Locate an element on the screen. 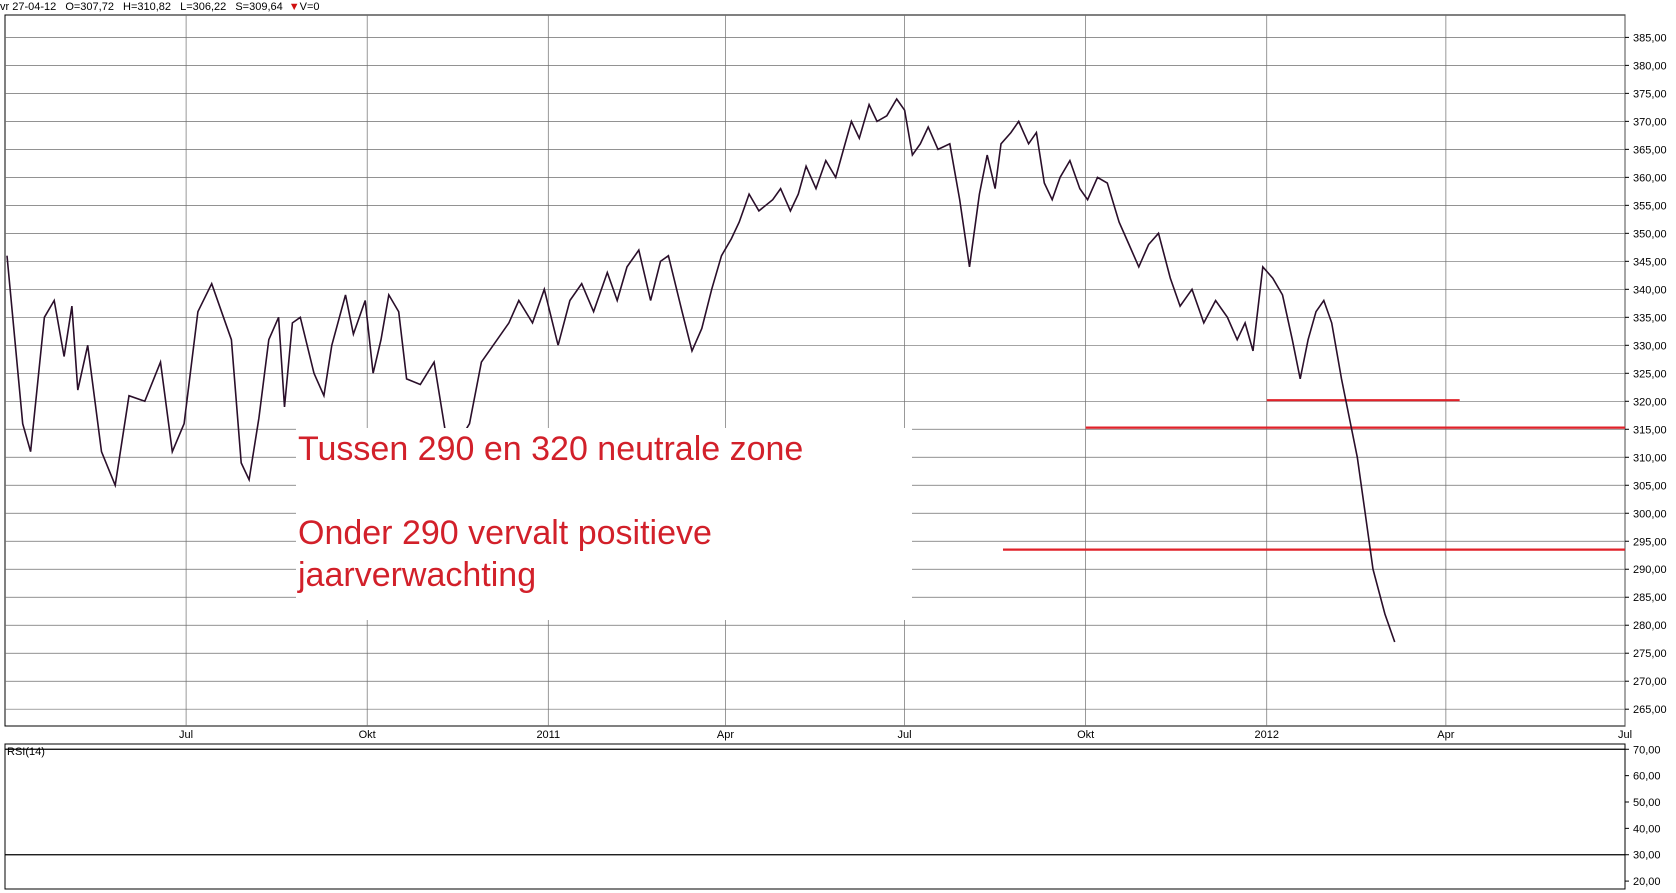 The image size is (1676, 893). price-y-tick-label: 355,00 is located at coordinates (1650, 206).